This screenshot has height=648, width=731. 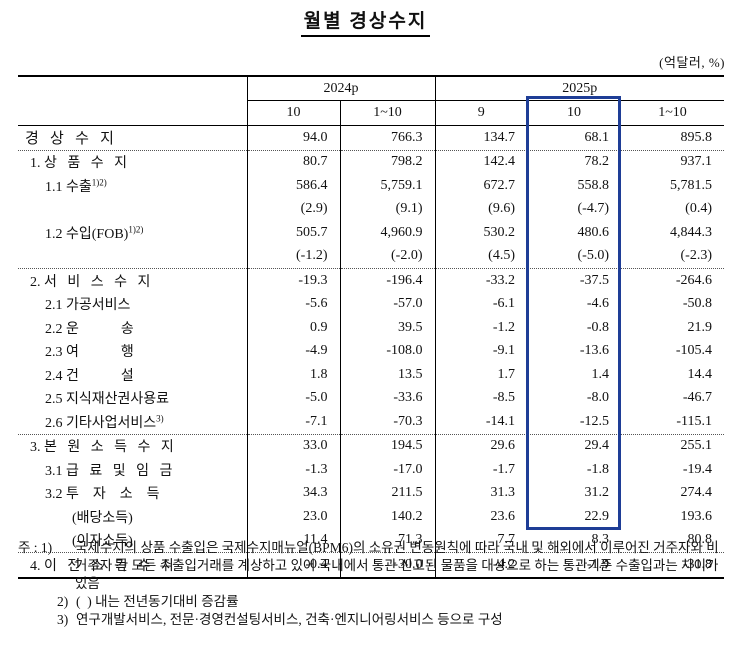 What do you see at coordinates (388, 233) in the screenshot?
I see `value-cell: 4,960.9` at bounding box center [388, 233].